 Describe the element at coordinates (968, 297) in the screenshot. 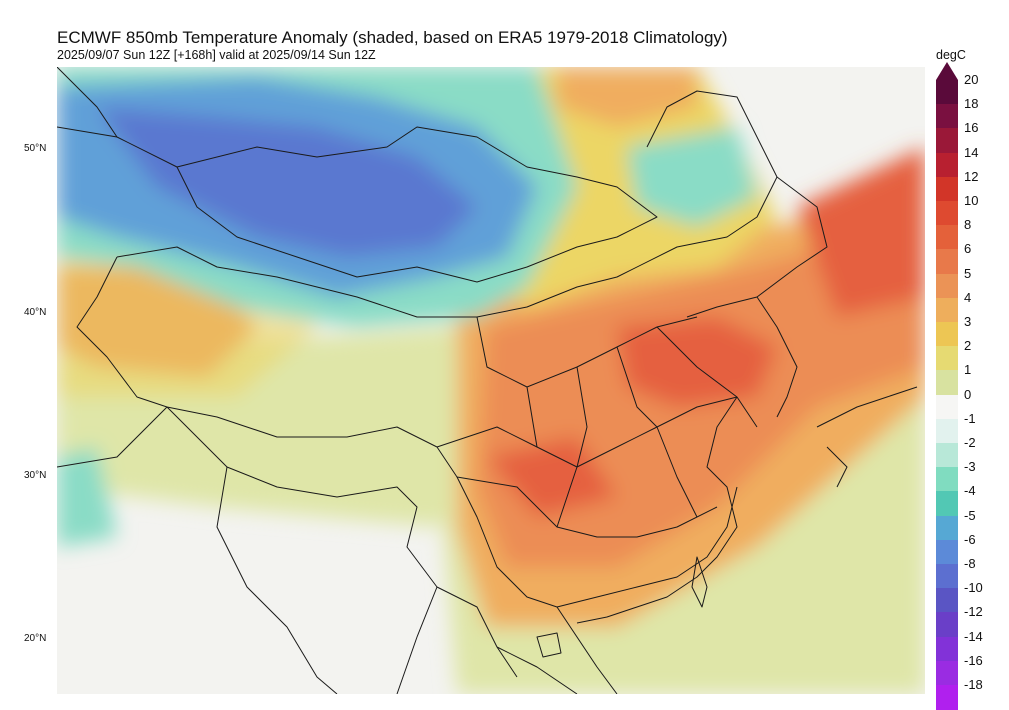

I see `colorbar-tick-label: 4` at that location.